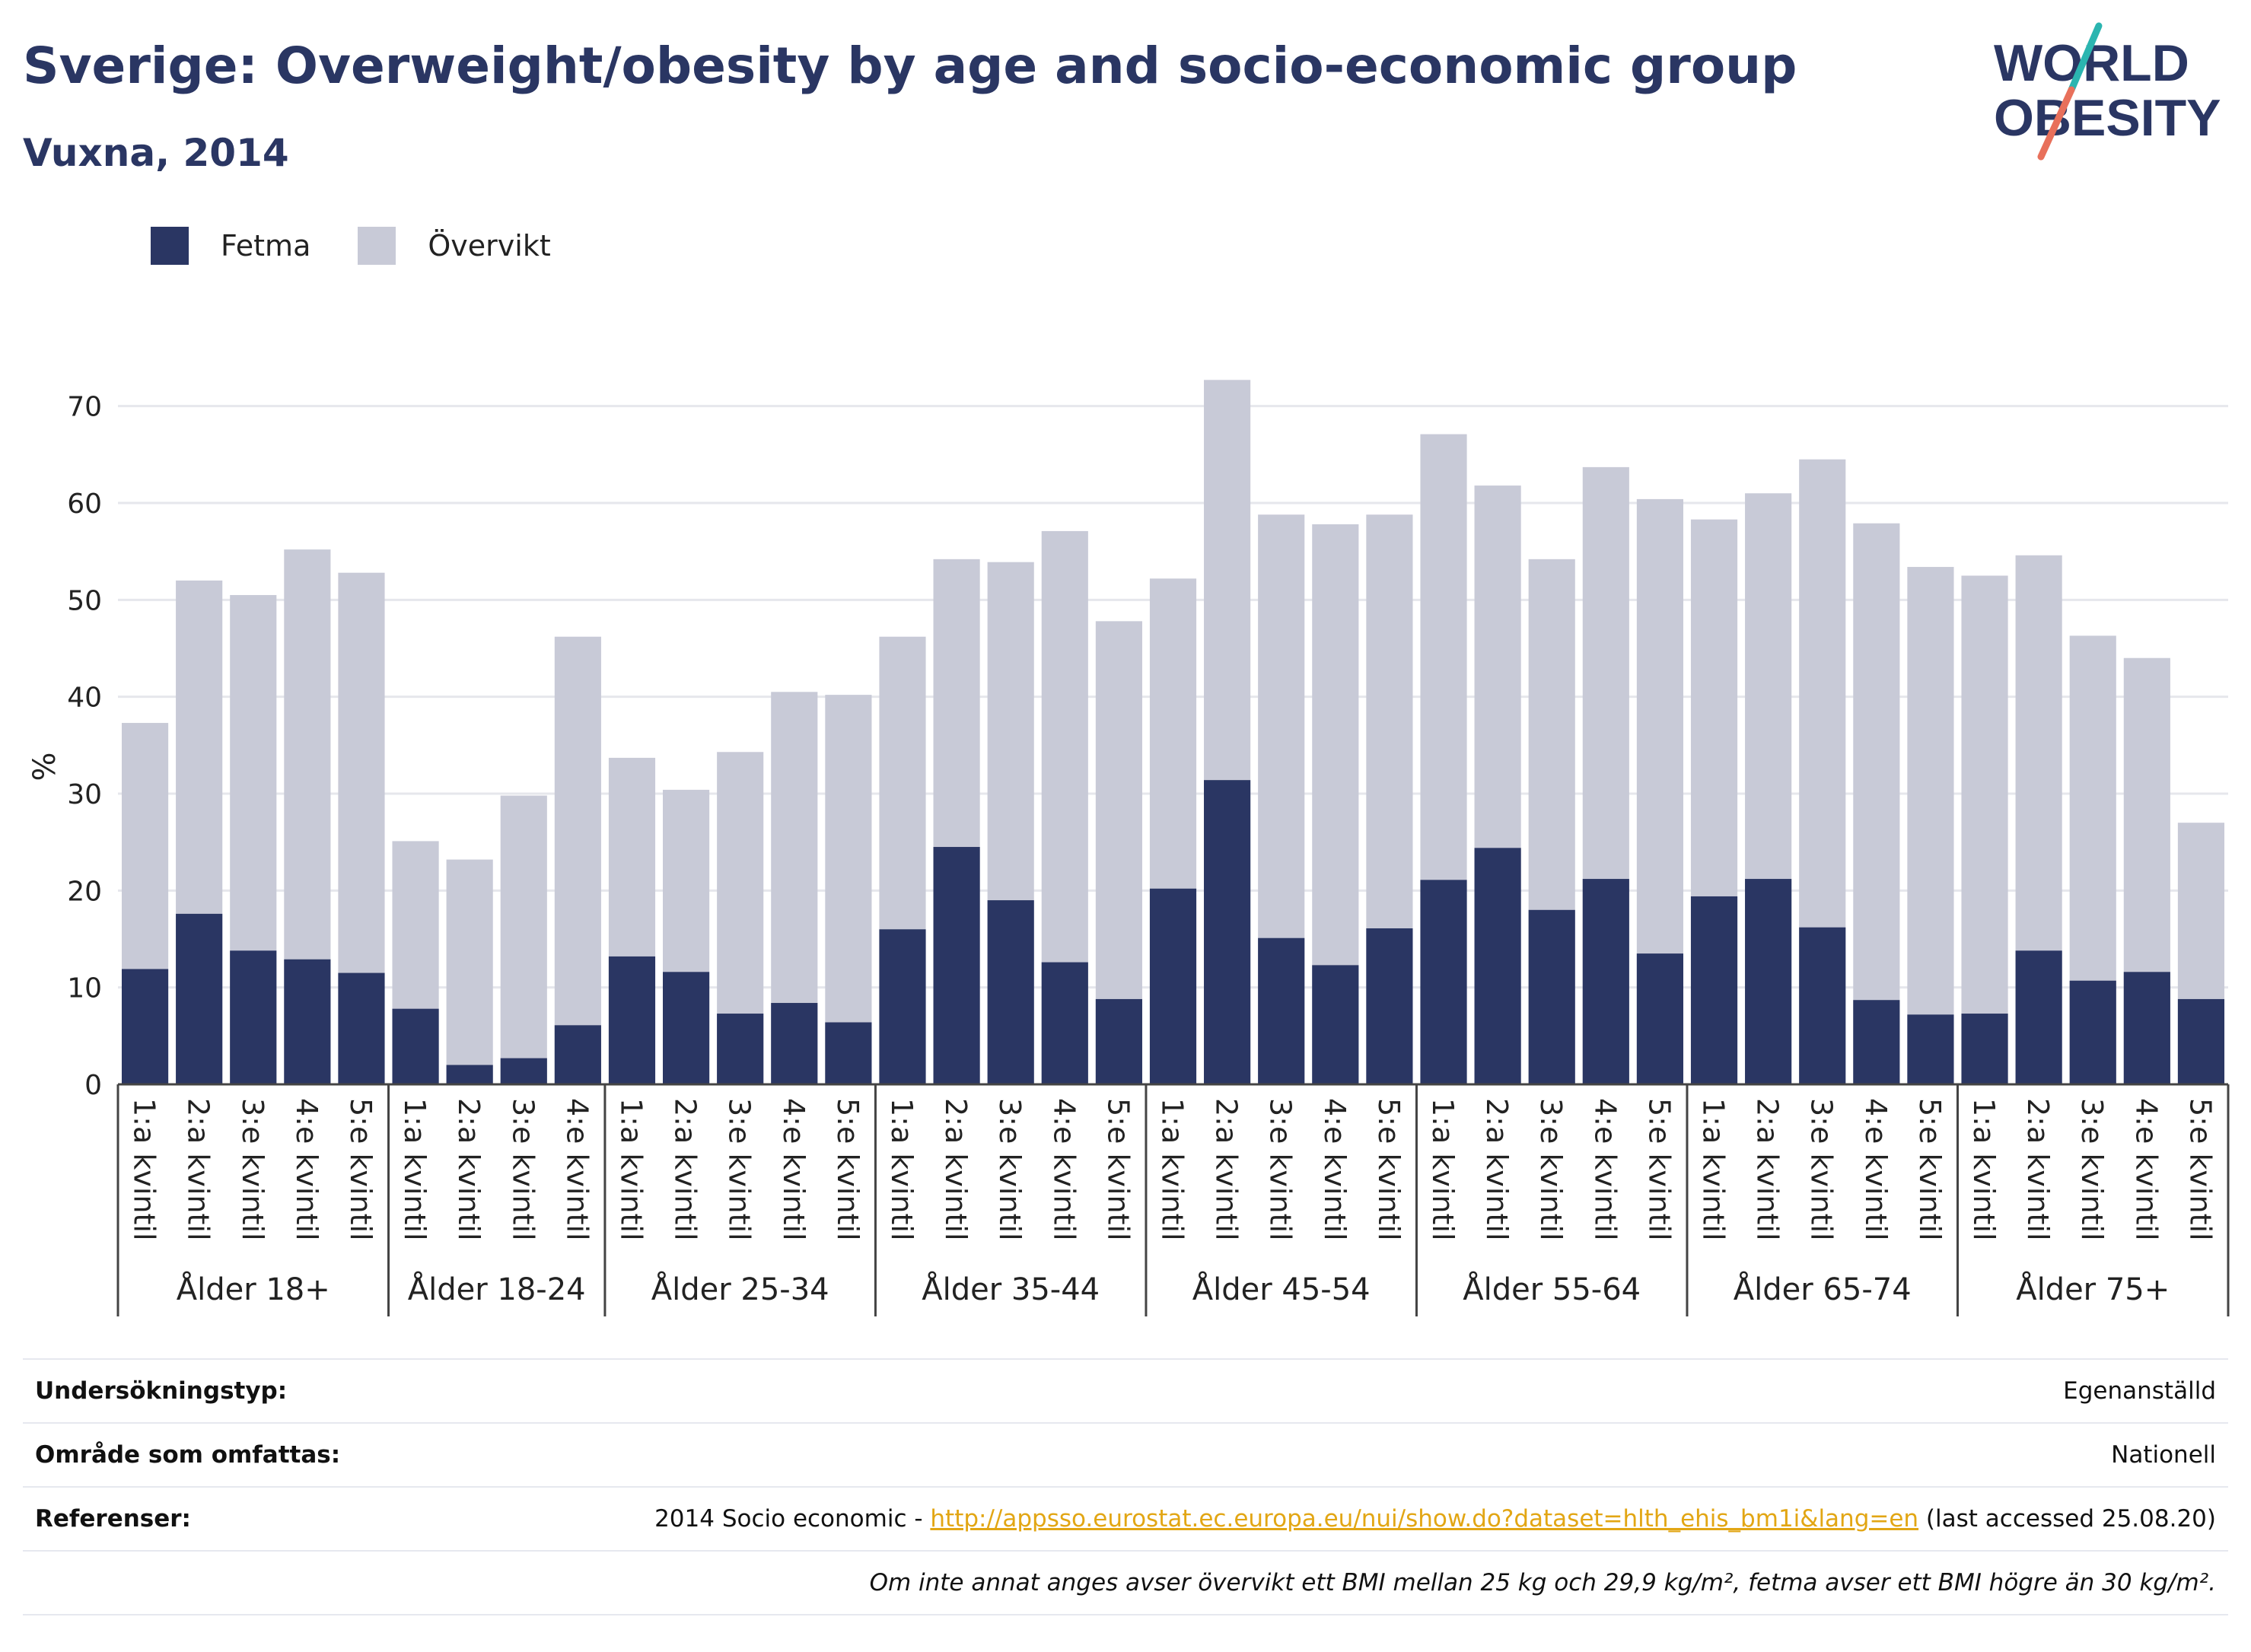 This screenshot has width=2251, height=1652. Describe the element at coordinates (266, 246) in the screenshot. I see `legend-label-fetma: Fetma` at that location.